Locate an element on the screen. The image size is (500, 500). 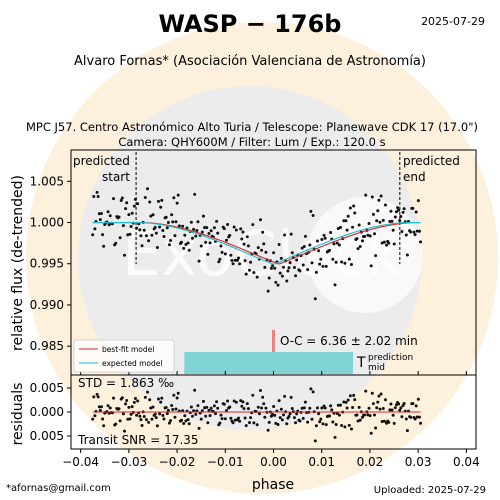
xtick-label: −0.02 is located at coordinates (177, 462).